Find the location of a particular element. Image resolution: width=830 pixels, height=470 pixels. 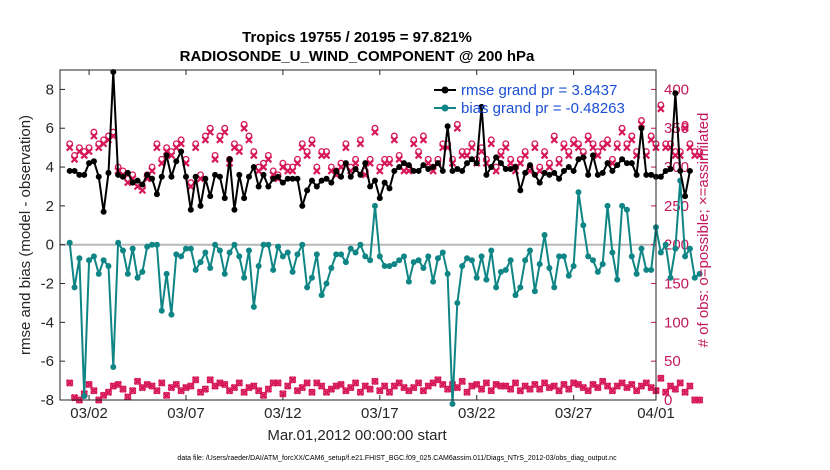

y-tick-label: -4 is located at coordinates (47, 322).